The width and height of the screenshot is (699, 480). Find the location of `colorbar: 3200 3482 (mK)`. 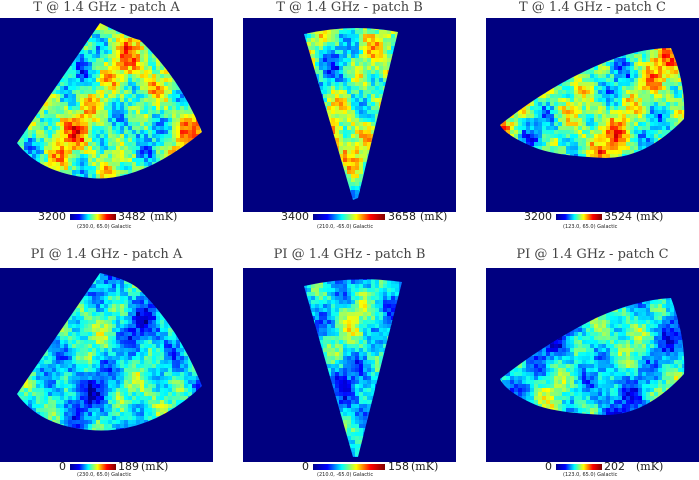

colorbar: 3200 3482 (mK) is located at coordinates (106, 217).